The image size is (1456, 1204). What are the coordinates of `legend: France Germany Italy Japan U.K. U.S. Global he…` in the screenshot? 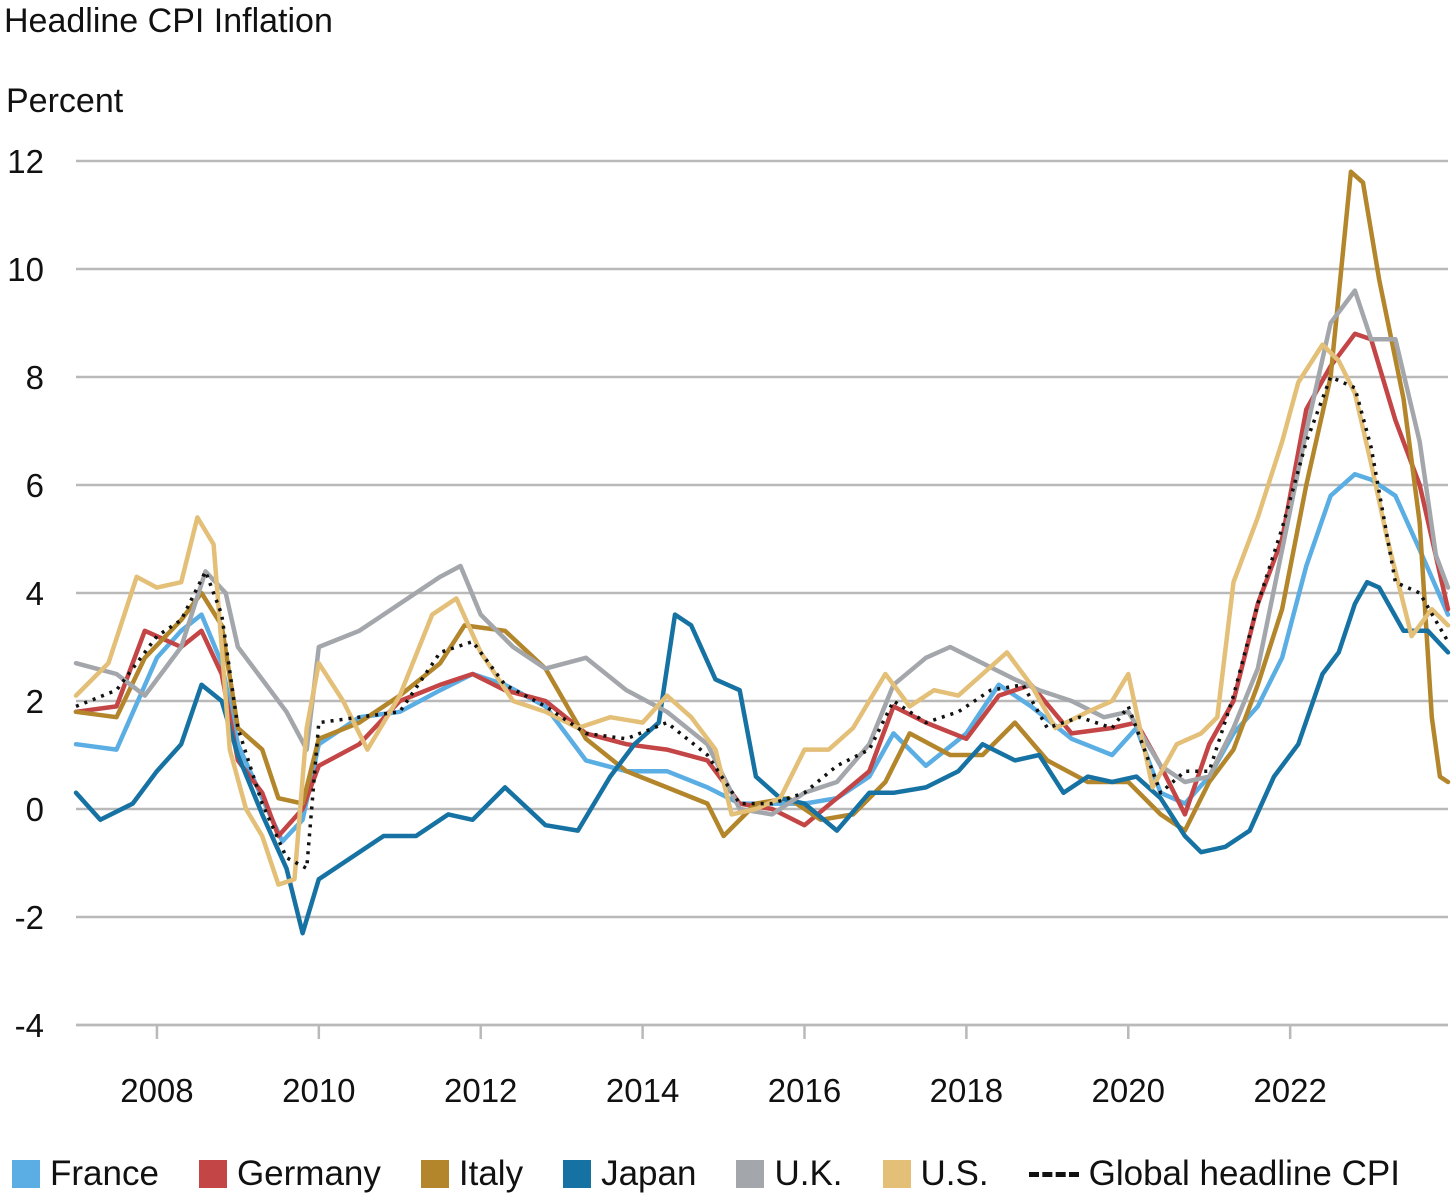 It's located at (706, 1174).